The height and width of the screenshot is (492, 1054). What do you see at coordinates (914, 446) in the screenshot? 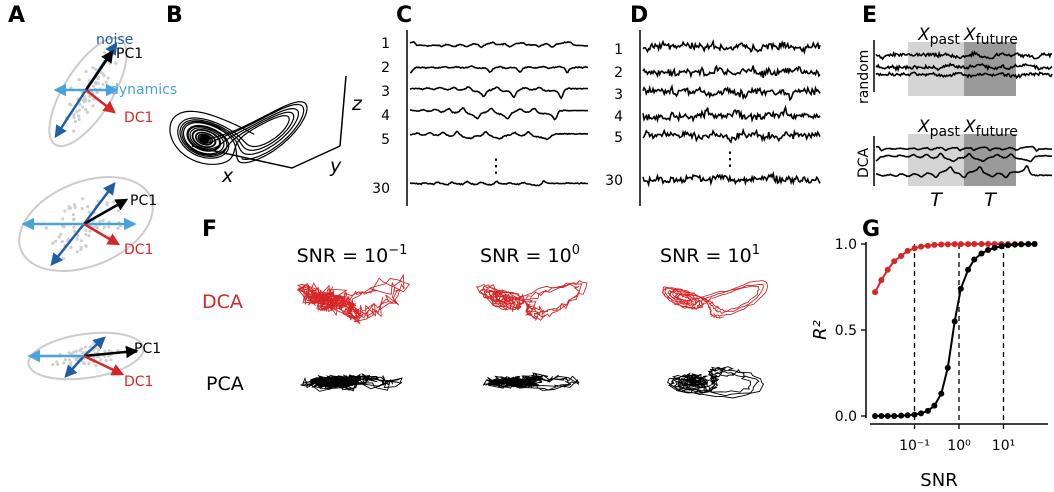
I see `g-x-tick-label-1: 10⁻¹` at bounding box center [914, 446].